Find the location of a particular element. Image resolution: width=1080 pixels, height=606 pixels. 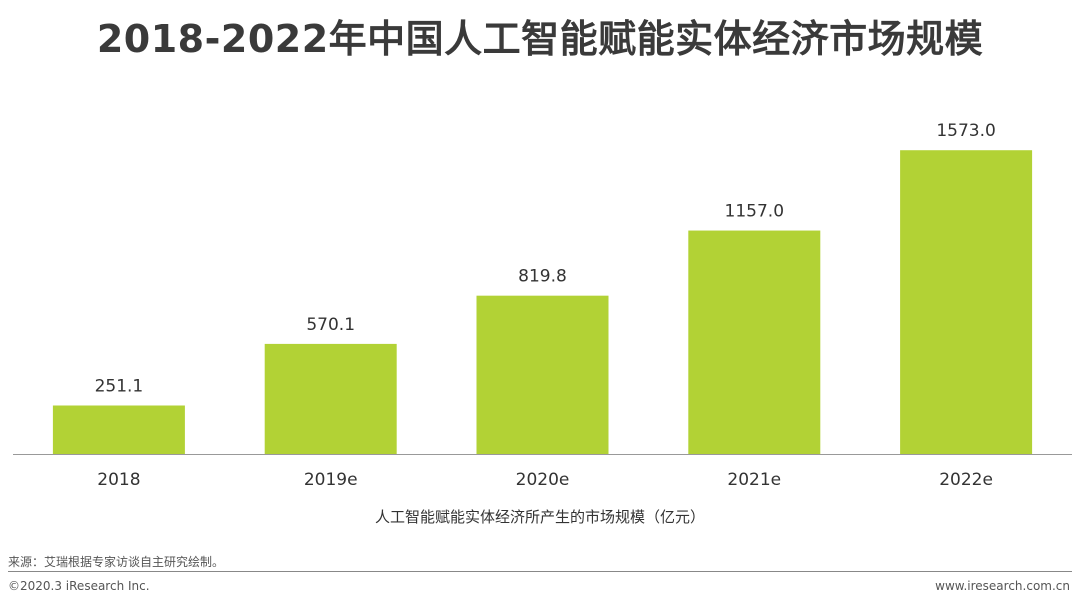

series-caption: 人工智能赋能实体经济所产生的市场规模（亿元） is located at coordinates (539, 517).